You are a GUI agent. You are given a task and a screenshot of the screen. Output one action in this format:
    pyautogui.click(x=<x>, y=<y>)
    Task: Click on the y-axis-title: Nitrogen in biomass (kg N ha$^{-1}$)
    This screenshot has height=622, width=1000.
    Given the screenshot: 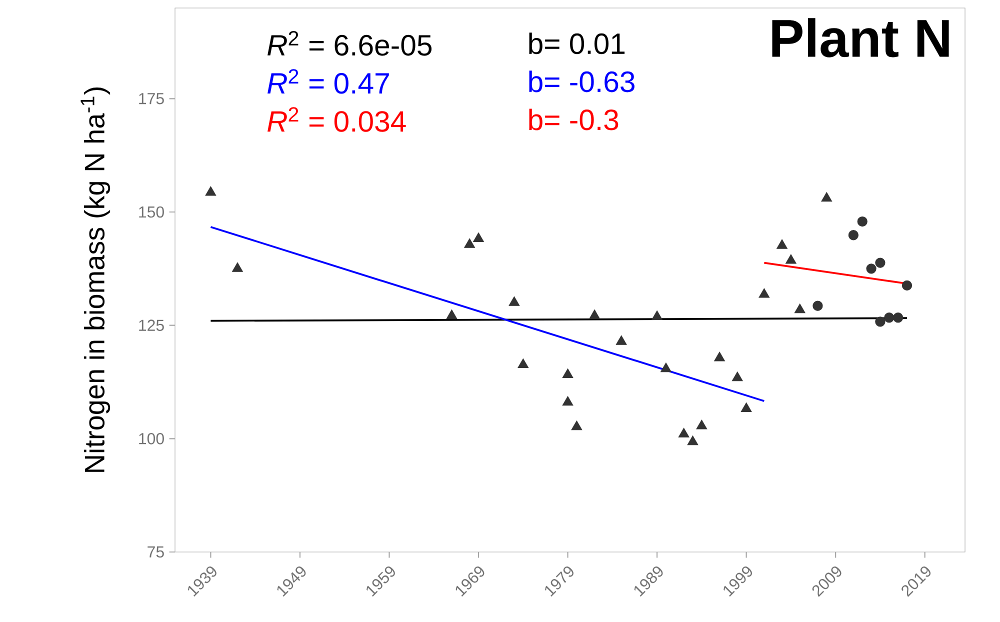 What is the action you would take?
    pyautogui.click(x=95, y=280)
    